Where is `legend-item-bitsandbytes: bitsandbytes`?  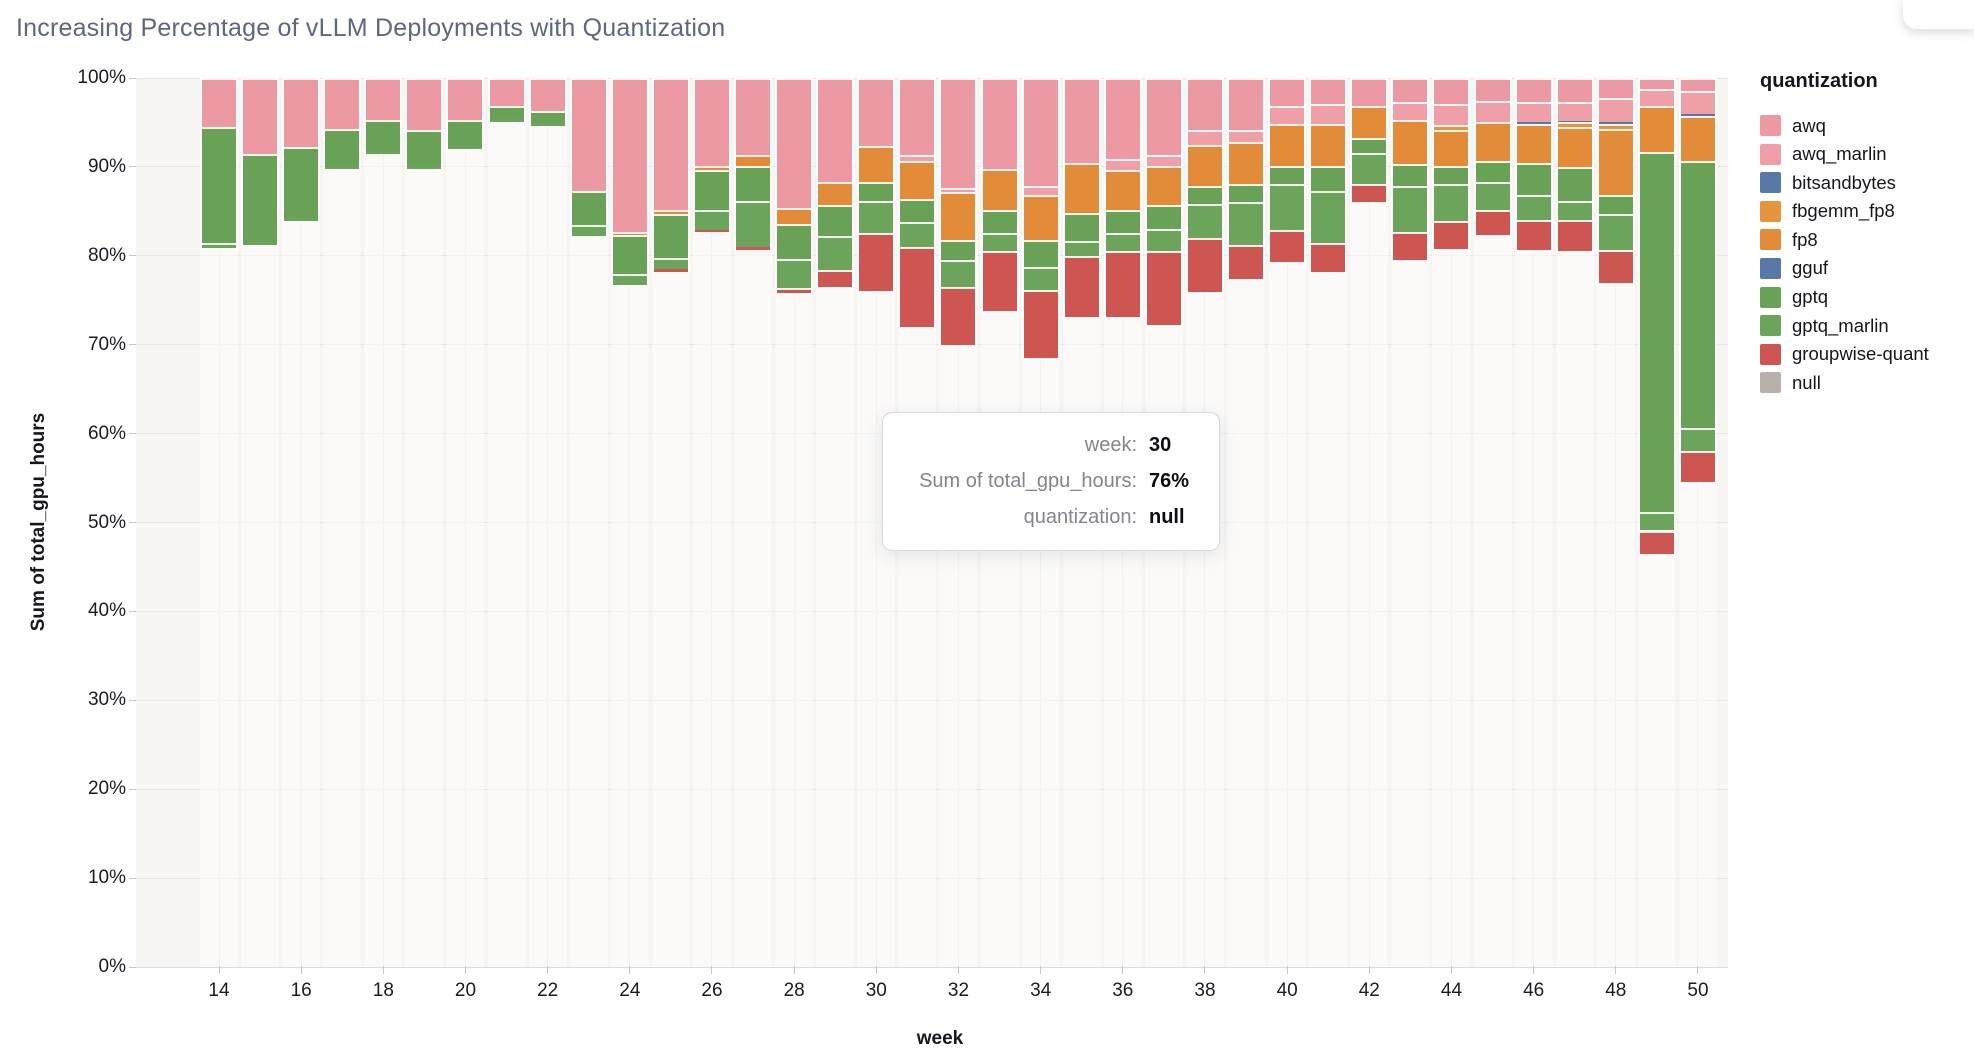
legend-item-bitsandbytes: bitsandbytes is located at coordinates (1865, 182).